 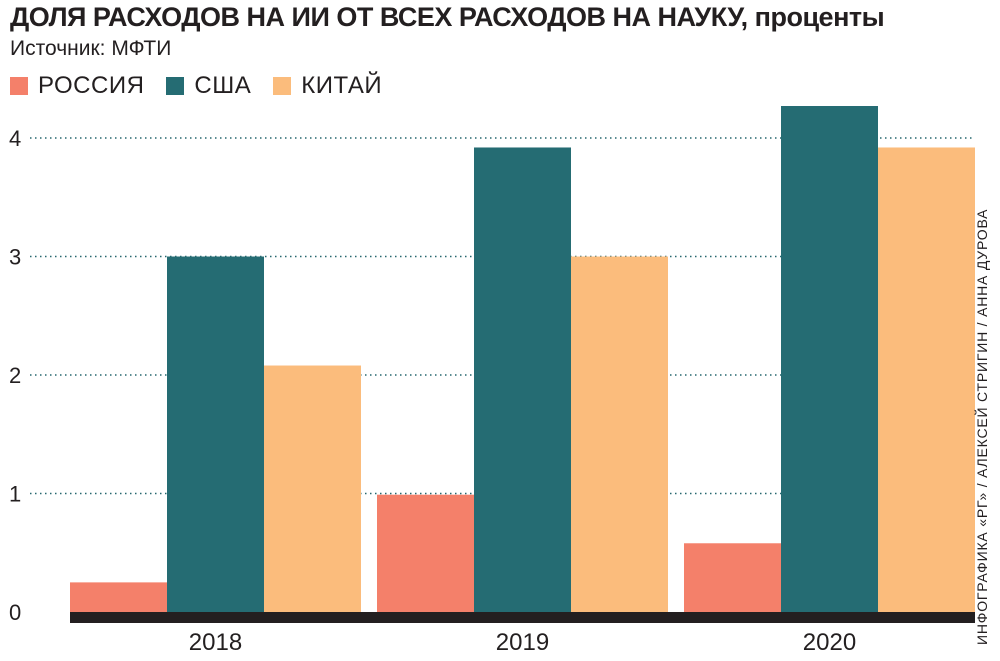 I want to click on bar-сша-2020, so click(x=829, y=359).